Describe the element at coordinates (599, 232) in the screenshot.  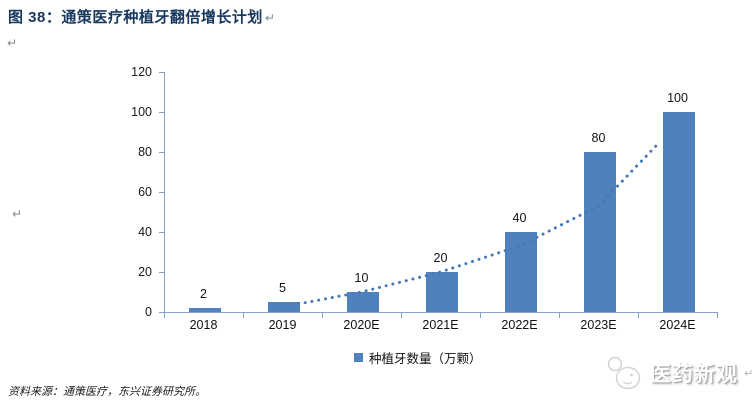
I see `bar-2023E` at that location.